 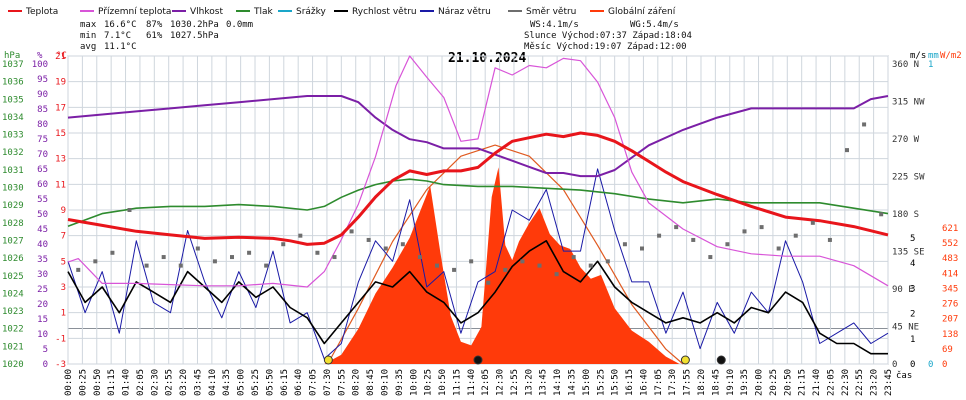 I want to click on tick-time: 13:20, so click(x=529, y=382).